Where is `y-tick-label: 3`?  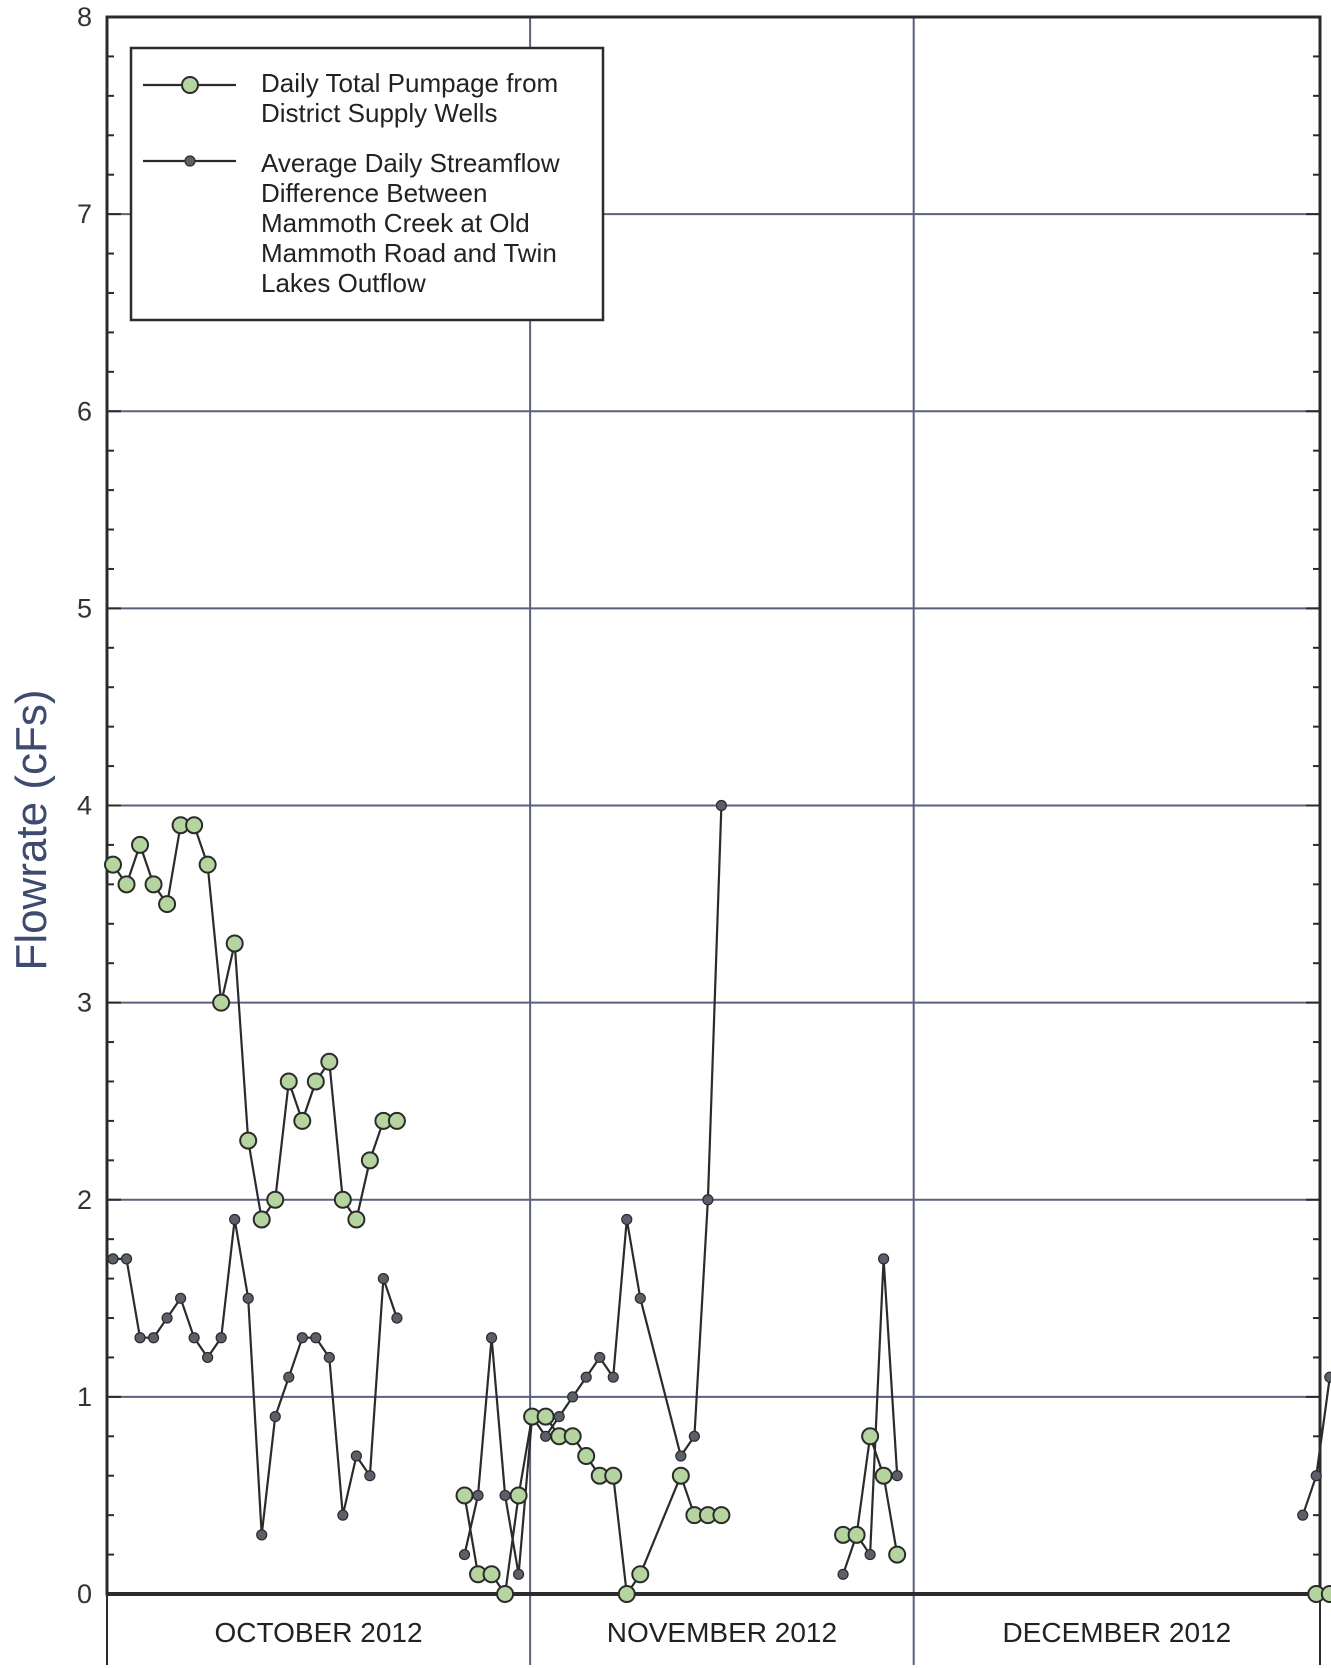
y-tick-label: 3 is located at coordinates (84, 1003).